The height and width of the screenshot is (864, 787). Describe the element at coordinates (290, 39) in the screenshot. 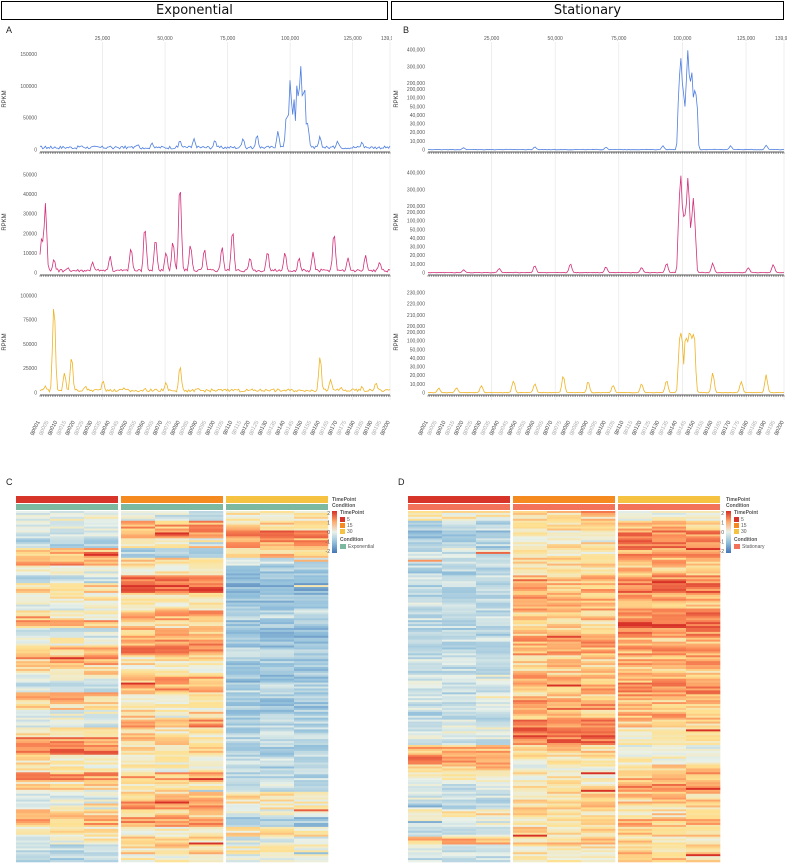

I see `genome-tick-label: 100,000` at that location.